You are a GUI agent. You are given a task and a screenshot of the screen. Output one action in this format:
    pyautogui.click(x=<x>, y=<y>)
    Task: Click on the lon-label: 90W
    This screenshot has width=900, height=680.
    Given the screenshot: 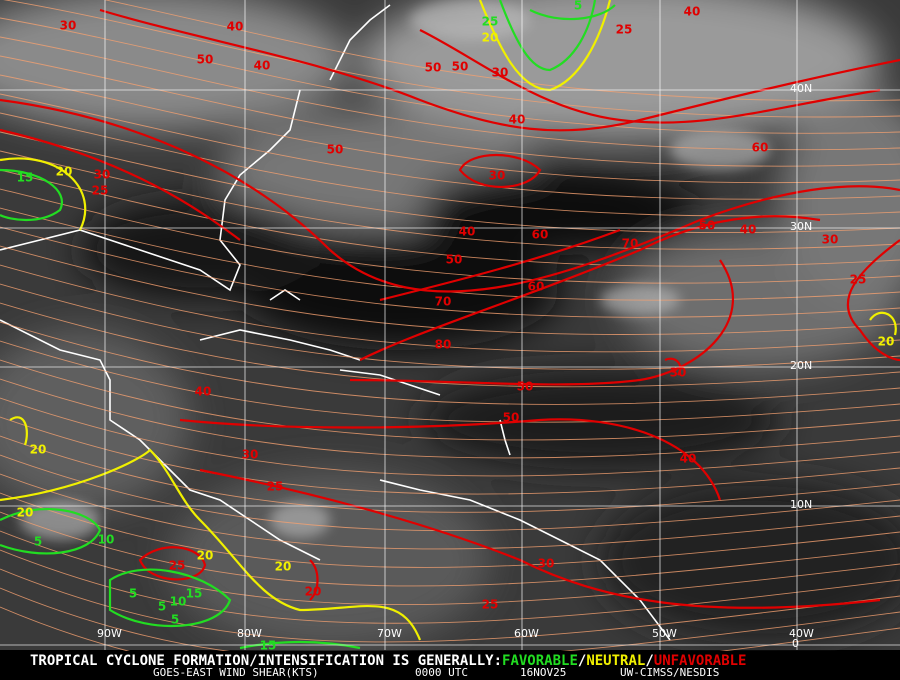 What is the action you would take?
    pyautogui.click(x=109, y=633)
    